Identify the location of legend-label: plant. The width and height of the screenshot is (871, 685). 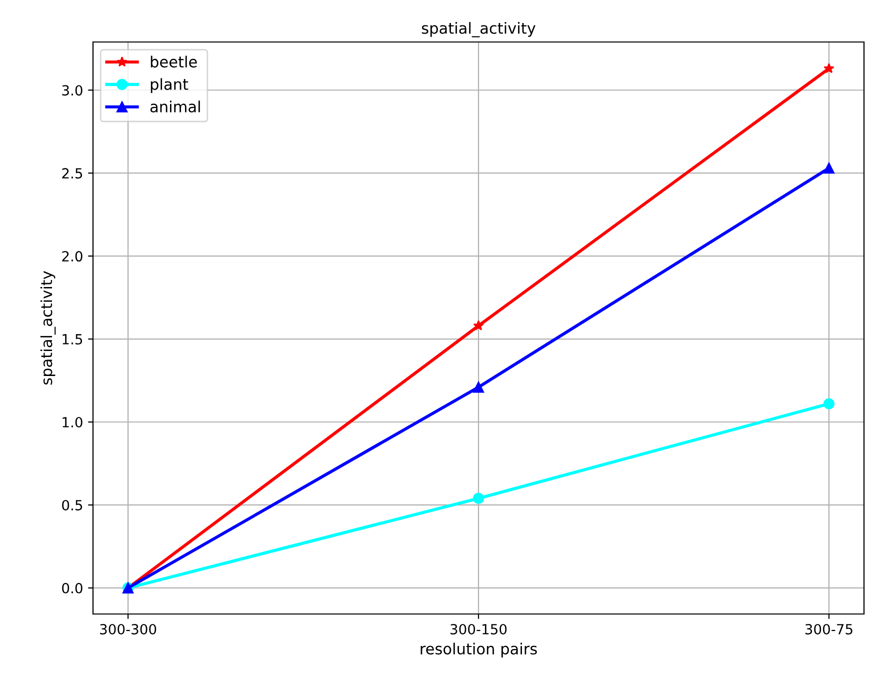
(169, 85).